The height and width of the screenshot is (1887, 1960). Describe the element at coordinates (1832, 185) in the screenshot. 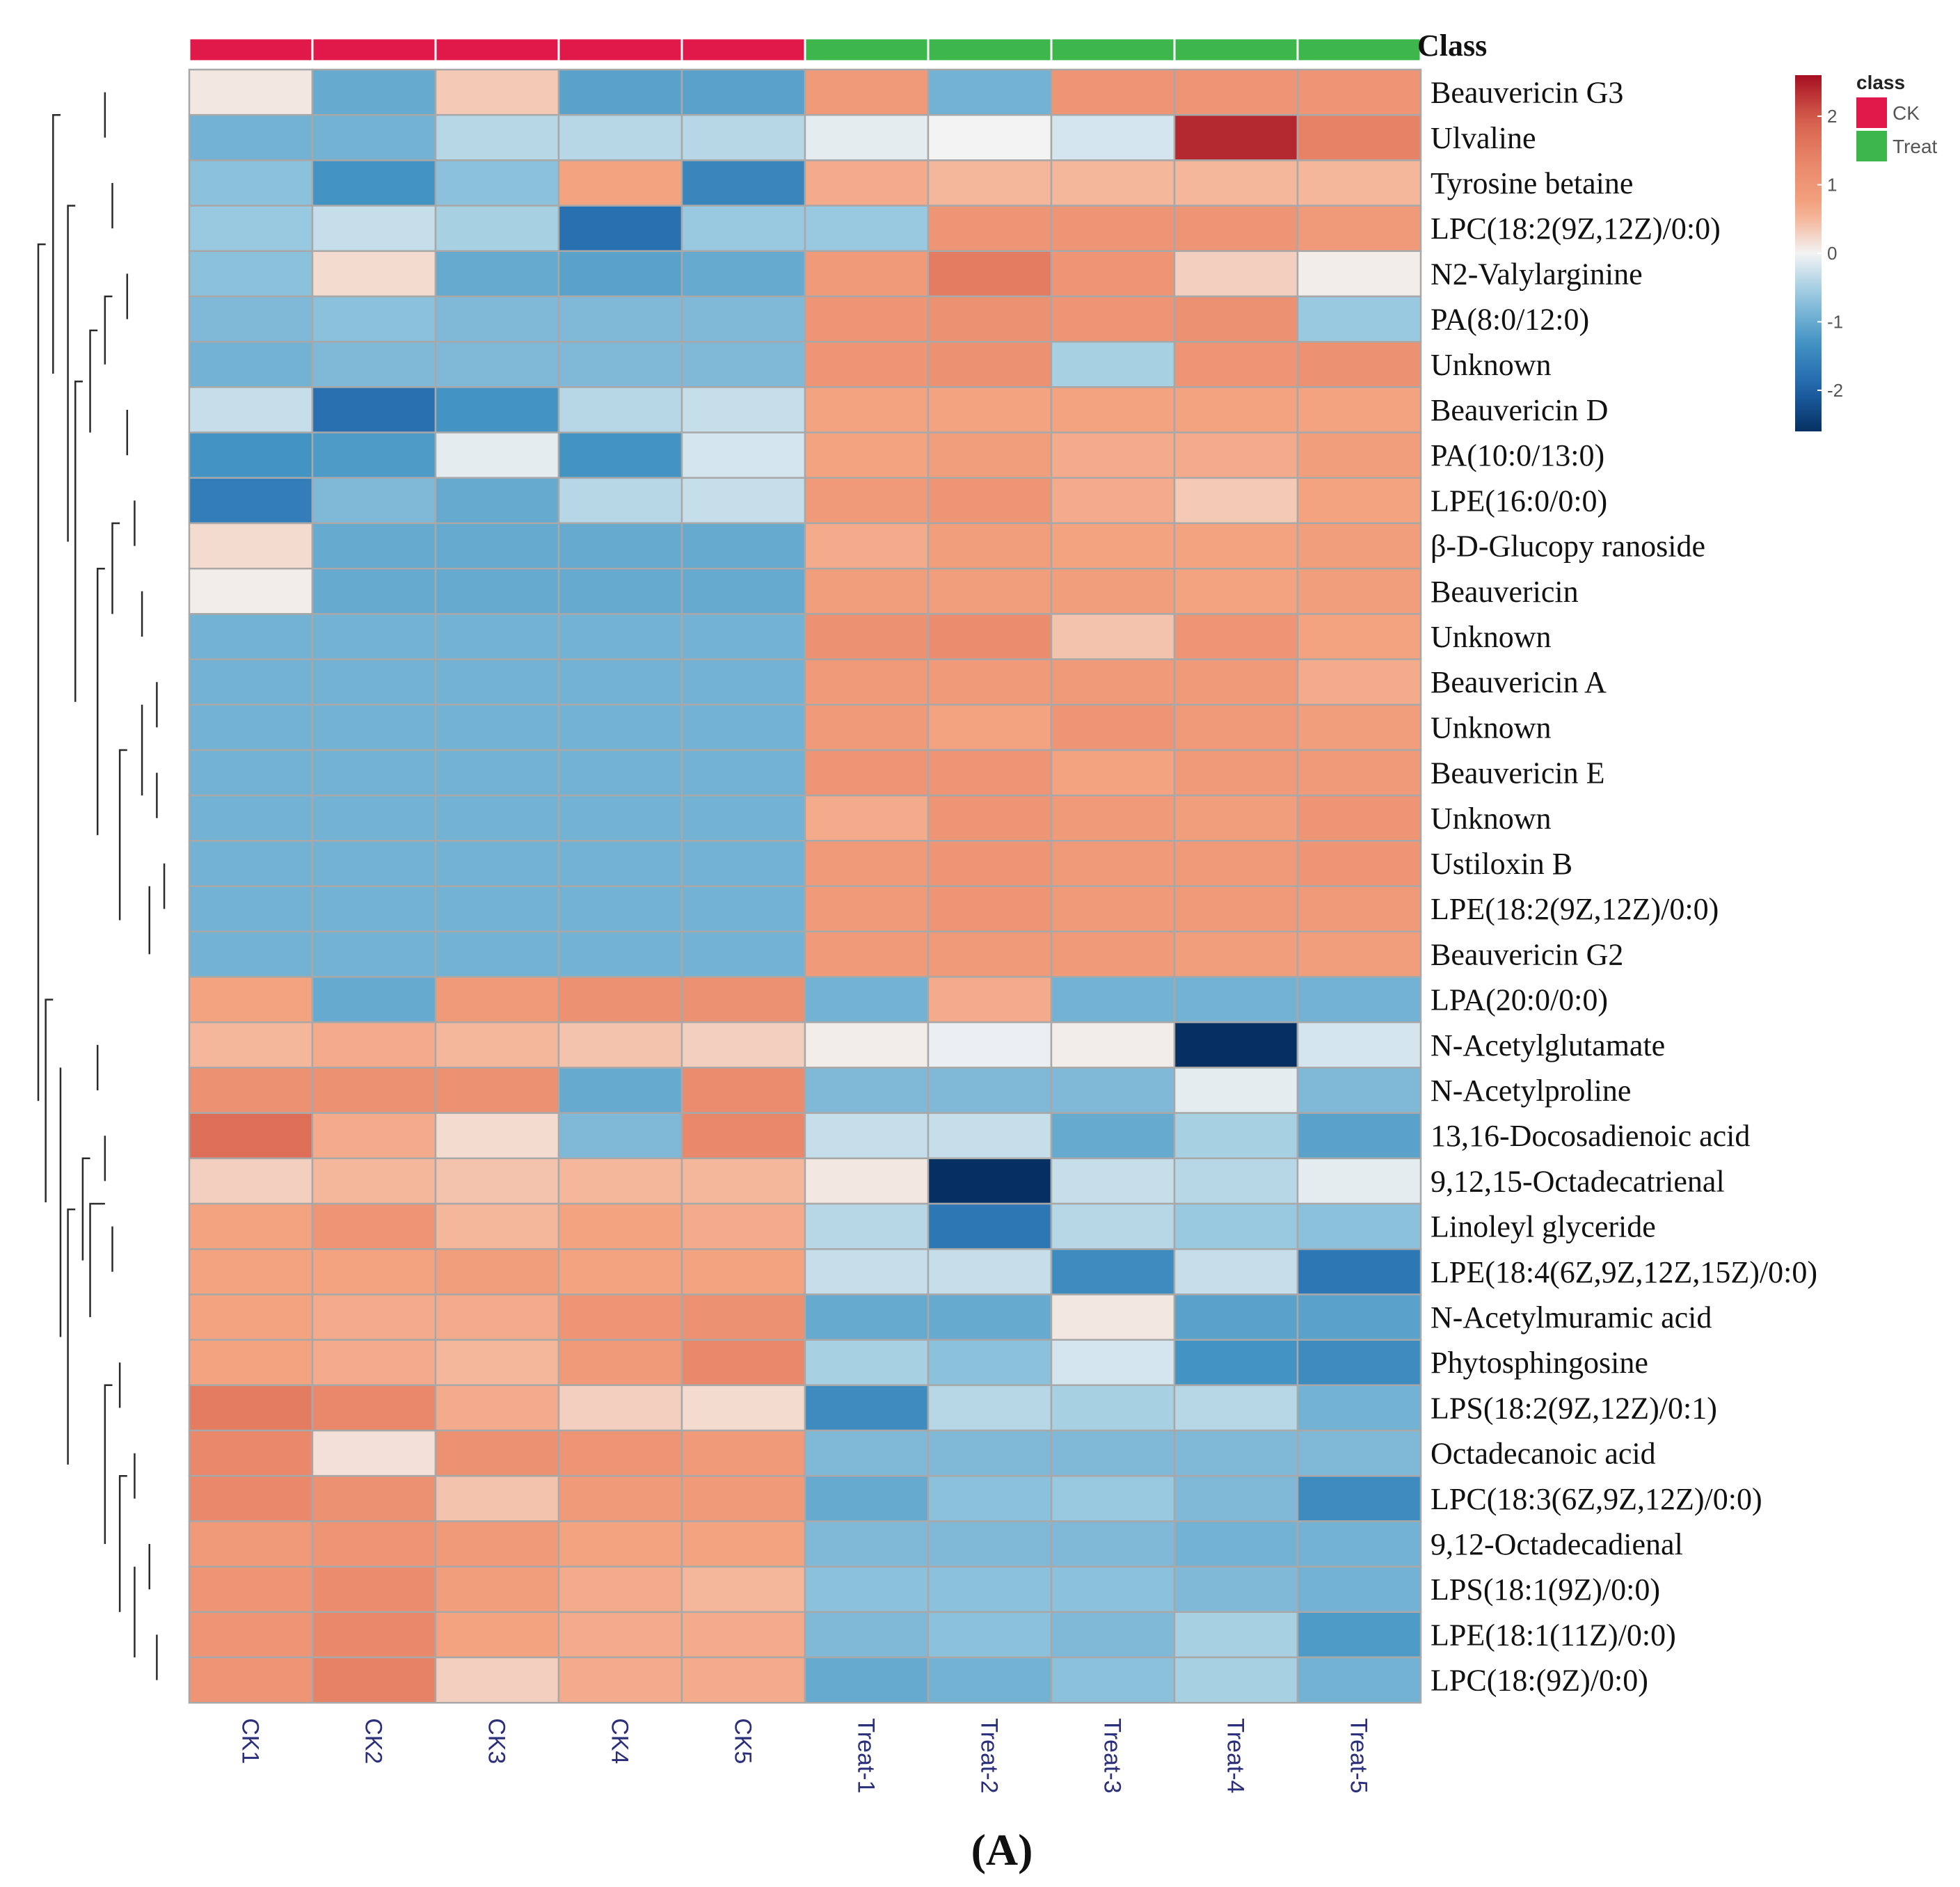

I see `colorbar-tick-label: 1` at that location.